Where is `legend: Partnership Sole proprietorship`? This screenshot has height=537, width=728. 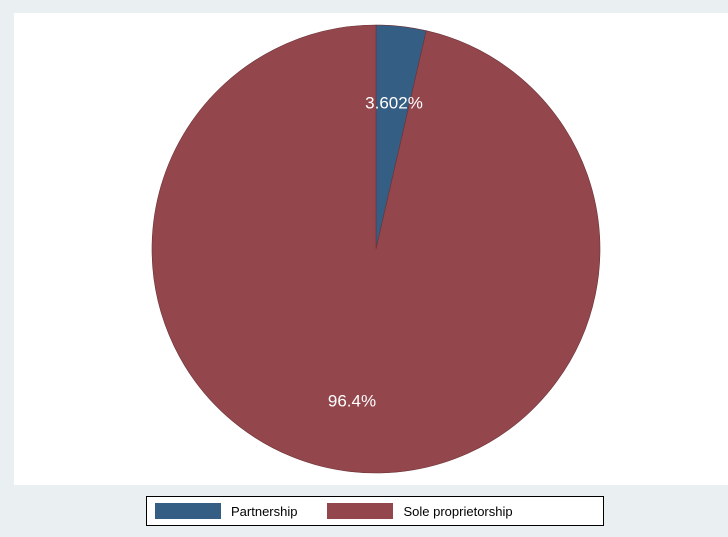 legend: Partnership Sole proprietorship is located at coordinates (375, 511).